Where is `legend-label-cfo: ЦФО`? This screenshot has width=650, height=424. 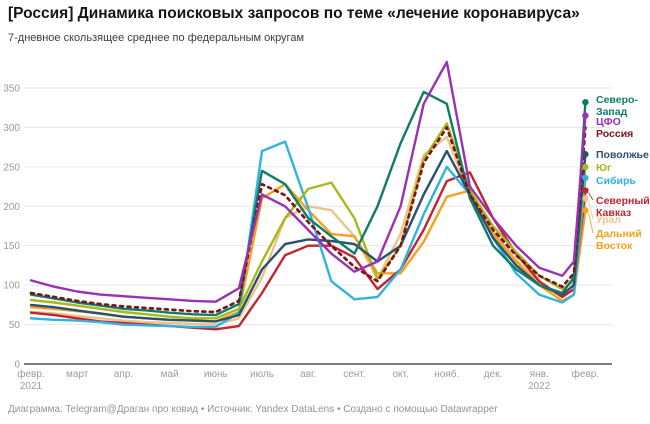 legend-label-cfo: ЦФО is located at coordinates (608, 122).